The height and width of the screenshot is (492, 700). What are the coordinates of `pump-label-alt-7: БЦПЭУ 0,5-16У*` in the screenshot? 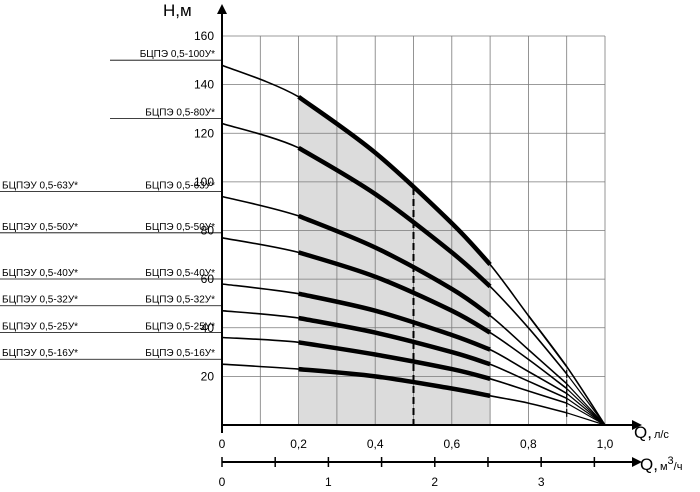 It's located at (40, 353).